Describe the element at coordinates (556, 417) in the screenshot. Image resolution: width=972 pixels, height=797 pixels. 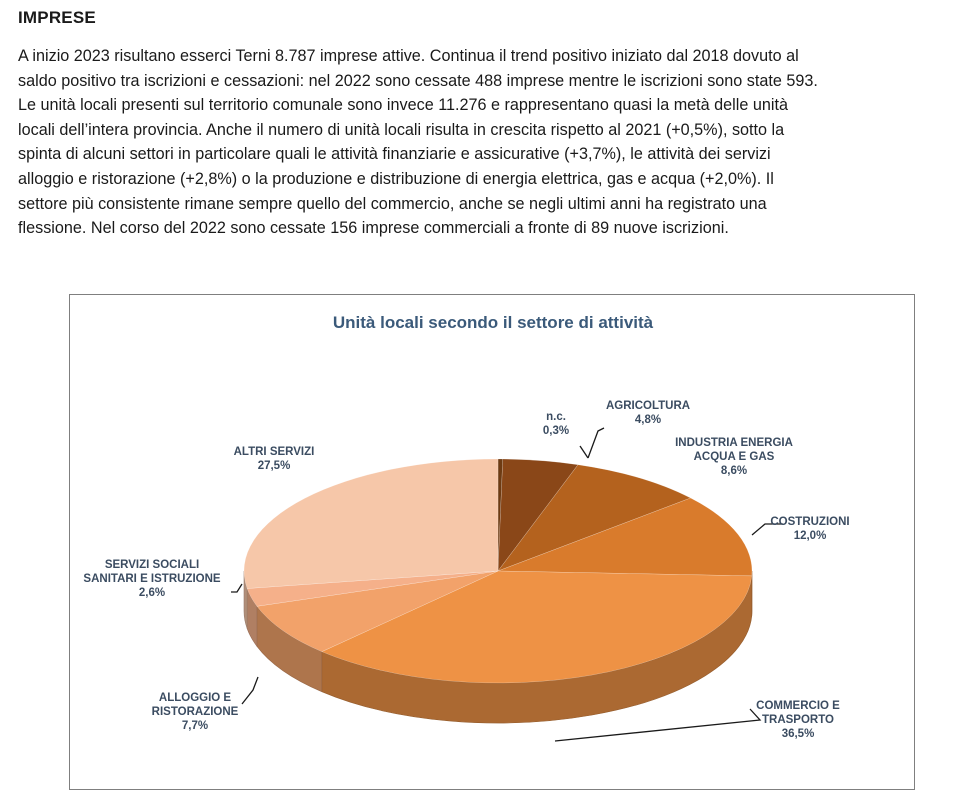
I see `slice-category-label: n.c.` at that location.